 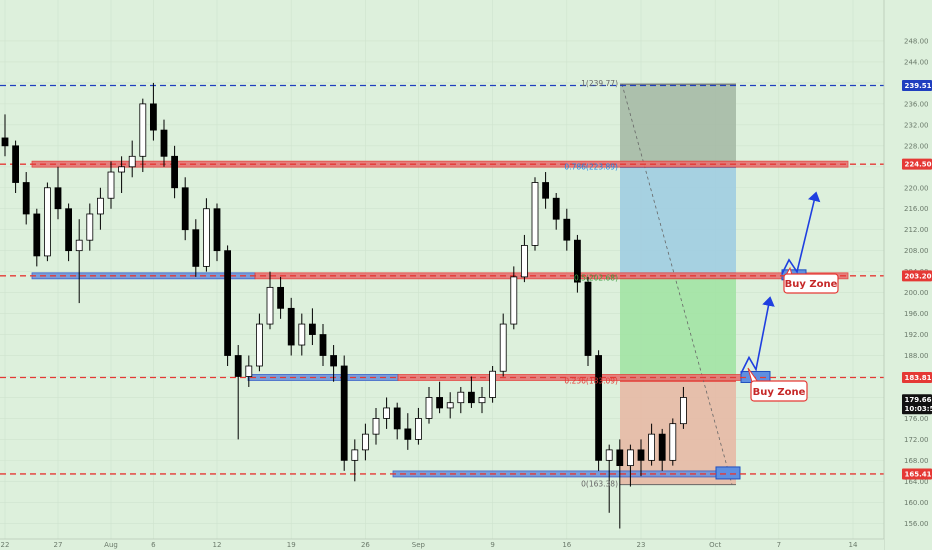 What do you see at coordinates (757, 335) in the screenshot?
I see `arrow-lower` at bounding box center [757, 335].